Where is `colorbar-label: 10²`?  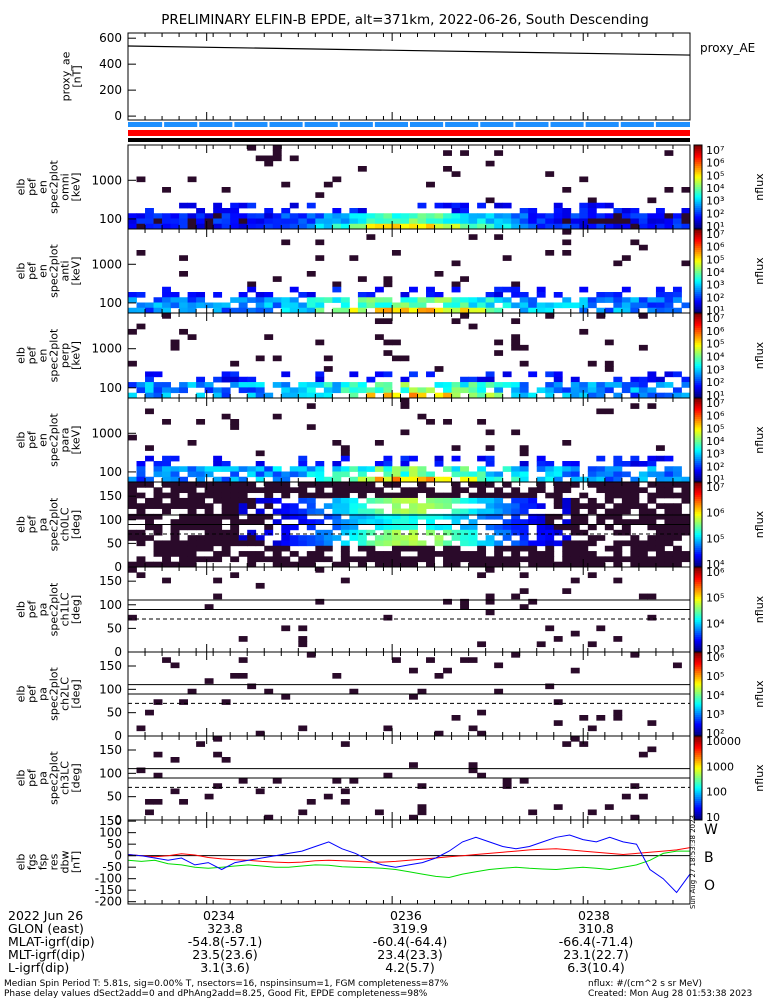 colorbar-label: 10² is located at coordinates (715, 733).